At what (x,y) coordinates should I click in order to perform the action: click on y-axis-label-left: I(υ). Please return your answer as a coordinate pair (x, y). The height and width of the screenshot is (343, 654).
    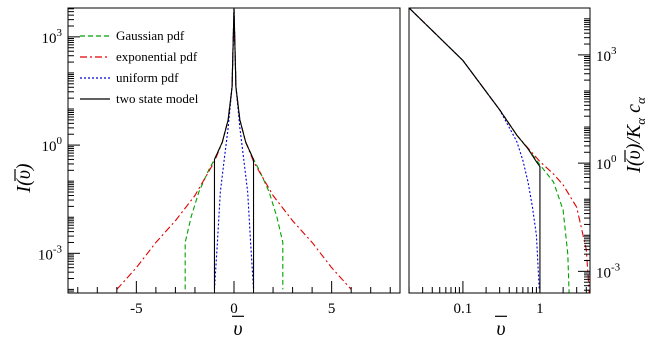
    Looking at the image, I should click on (24, 178).